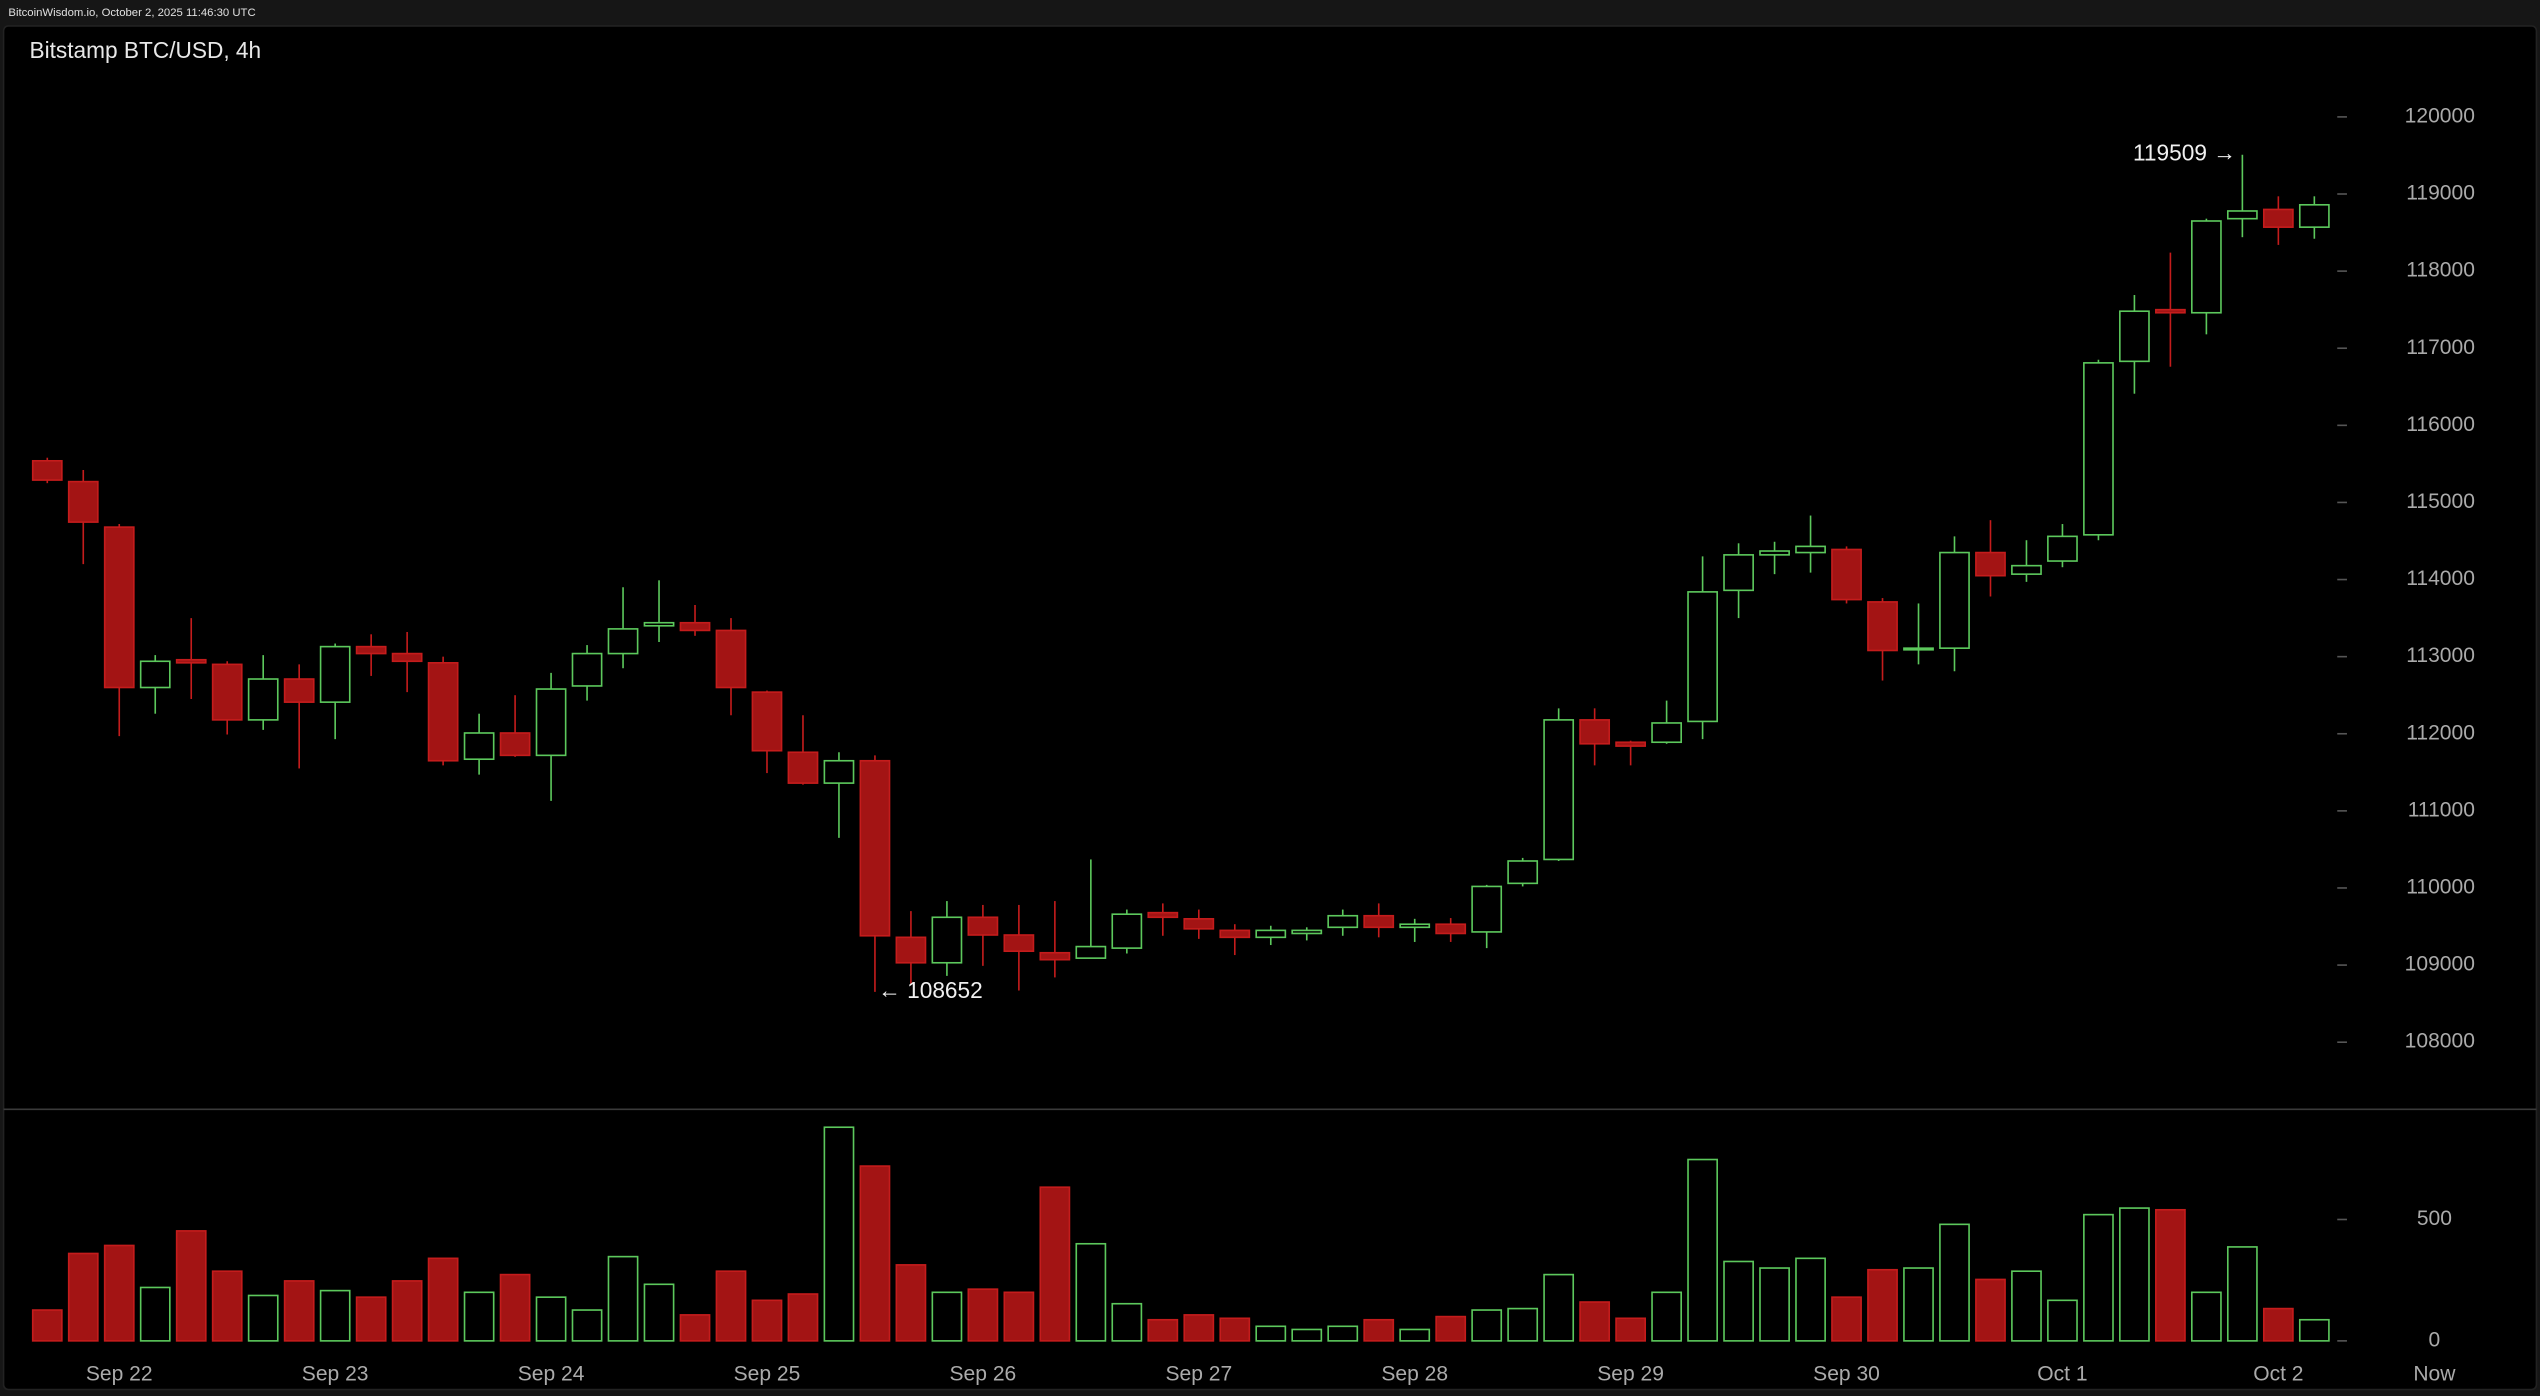  What do you see at coordinates (2440, 887) in the screenshot?
I see `y-tick-label: 110000` at bounding box center [2440, 887].